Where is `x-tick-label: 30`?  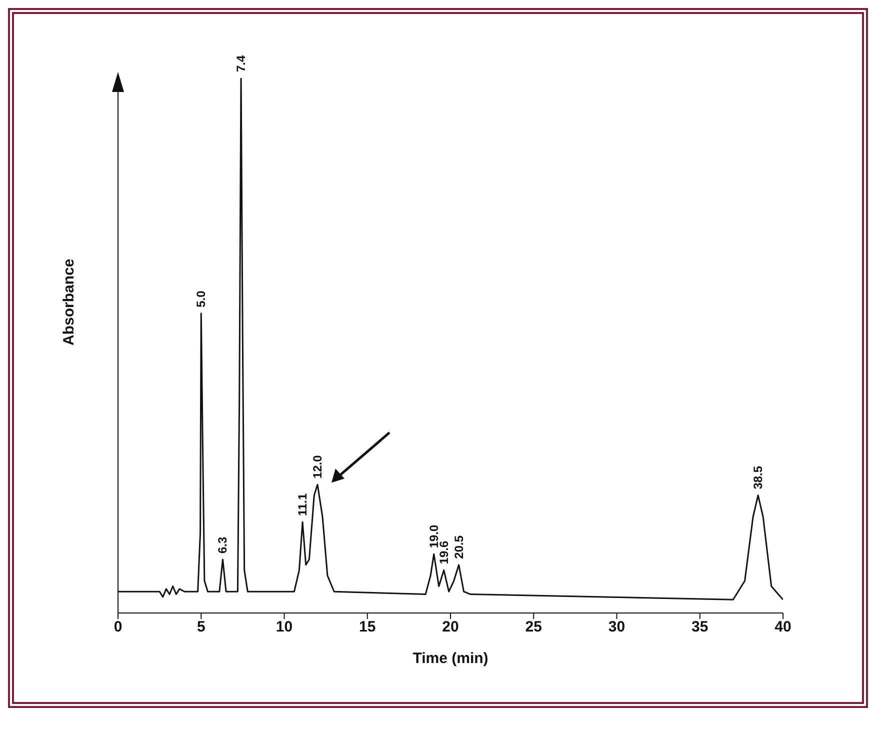 x-tick-label: 30 is located at coordinates (617, 627).